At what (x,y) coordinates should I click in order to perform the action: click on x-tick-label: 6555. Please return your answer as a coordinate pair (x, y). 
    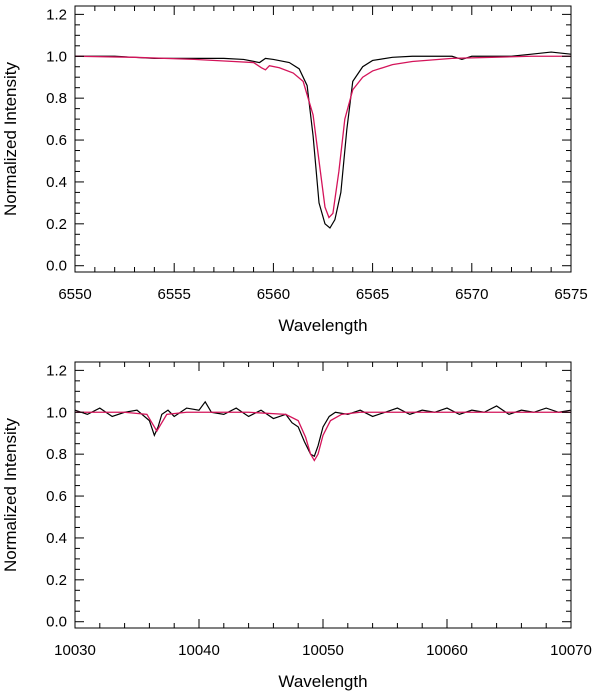
    Looking at the image, I should click on (174, 294).